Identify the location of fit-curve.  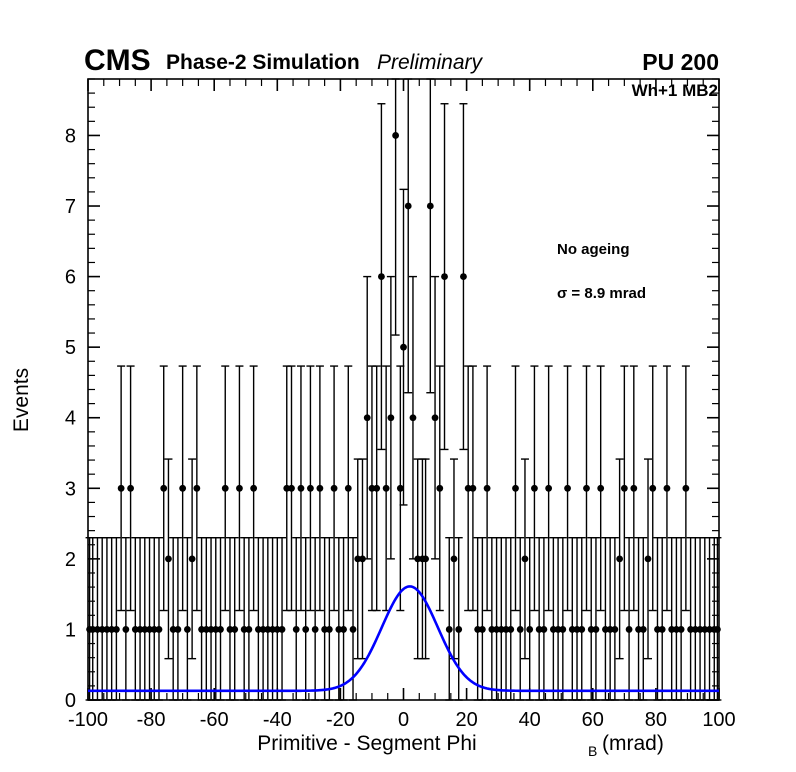
(403, 639).